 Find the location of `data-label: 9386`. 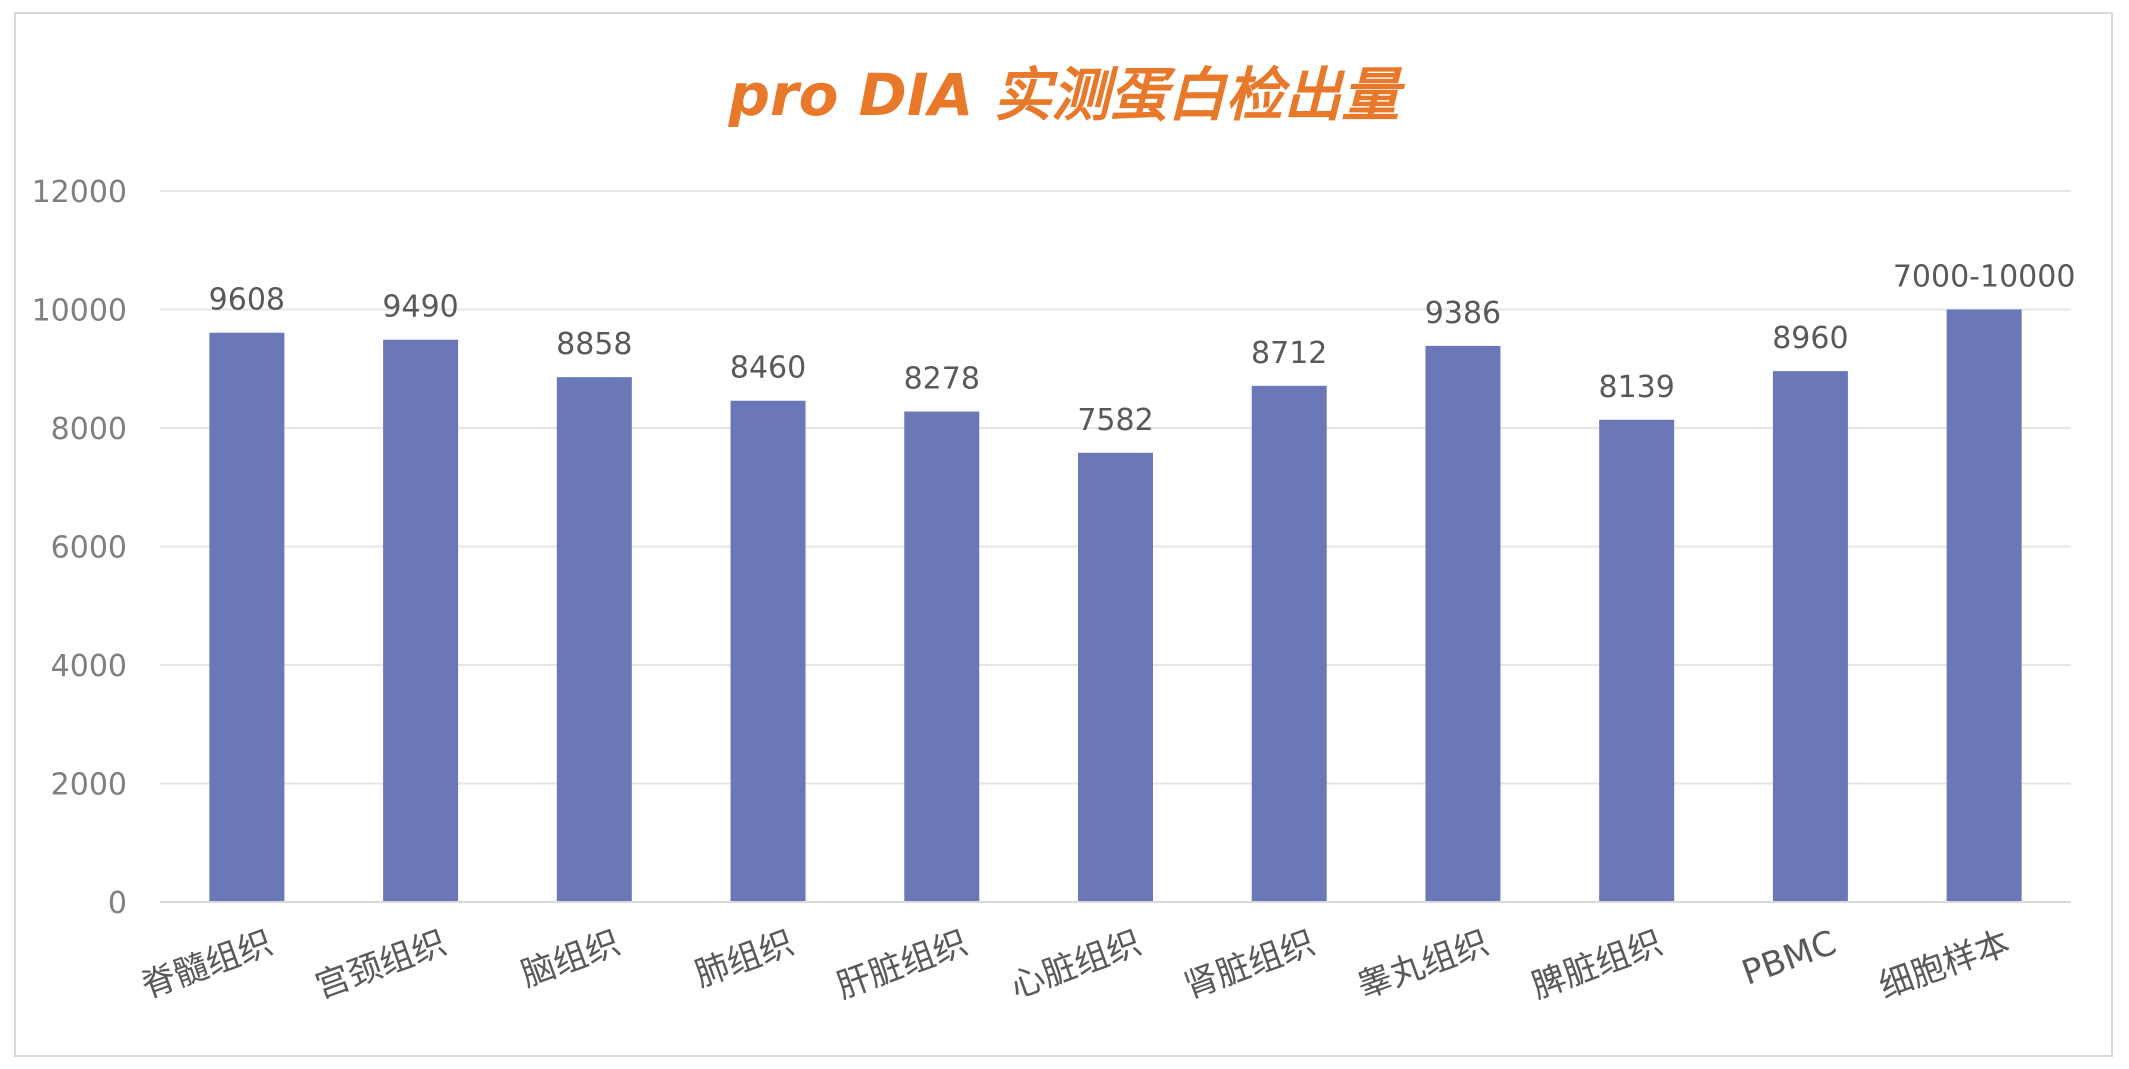

data-label: 9386 is located at coordinates (1463, 313).